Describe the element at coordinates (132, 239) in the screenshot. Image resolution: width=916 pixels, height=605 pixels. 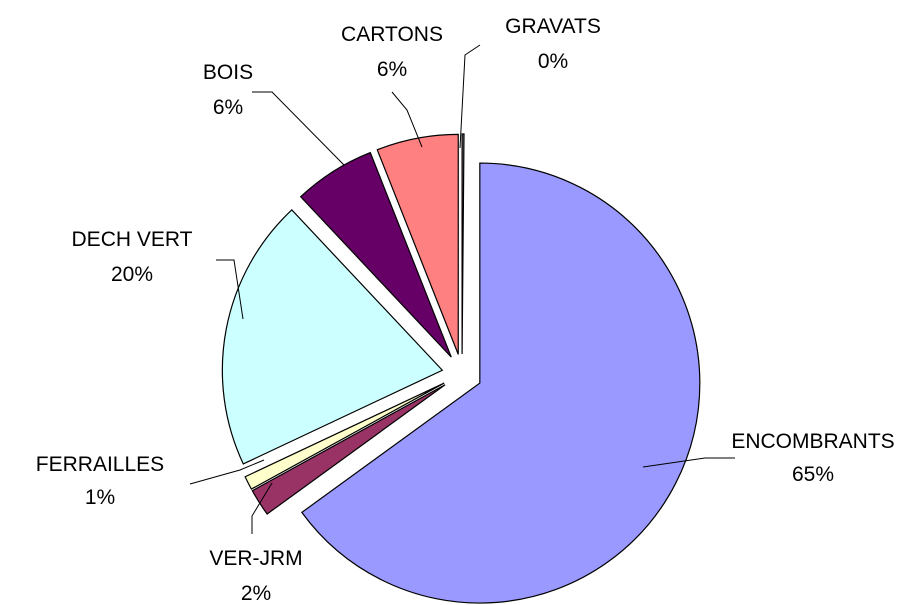
I see `slice-name-label: DECH VERT` at that location.